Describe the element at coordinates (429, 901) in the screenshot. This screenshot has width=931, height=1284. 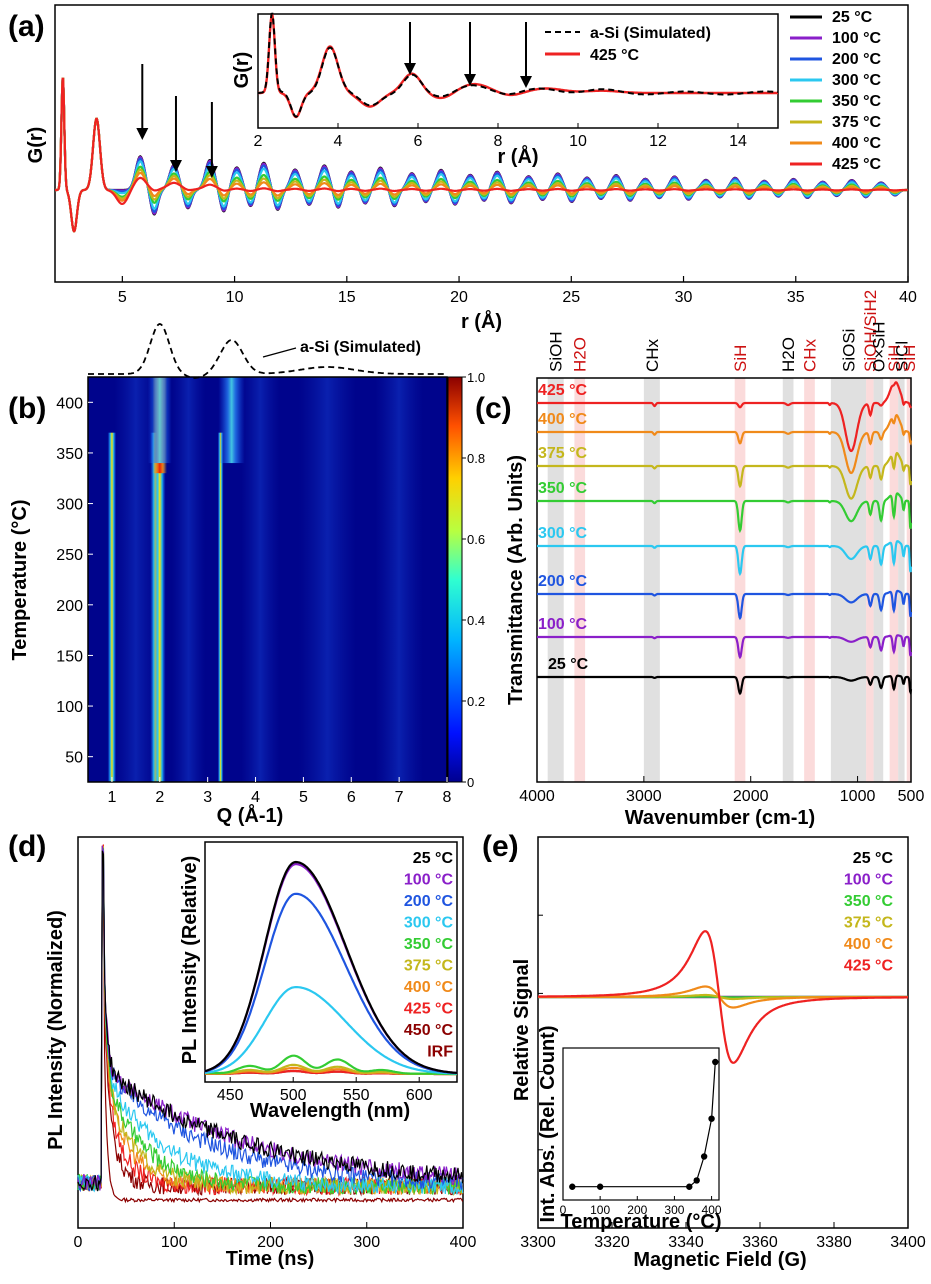
I see `legend-label-d: 200 °C` at that location.